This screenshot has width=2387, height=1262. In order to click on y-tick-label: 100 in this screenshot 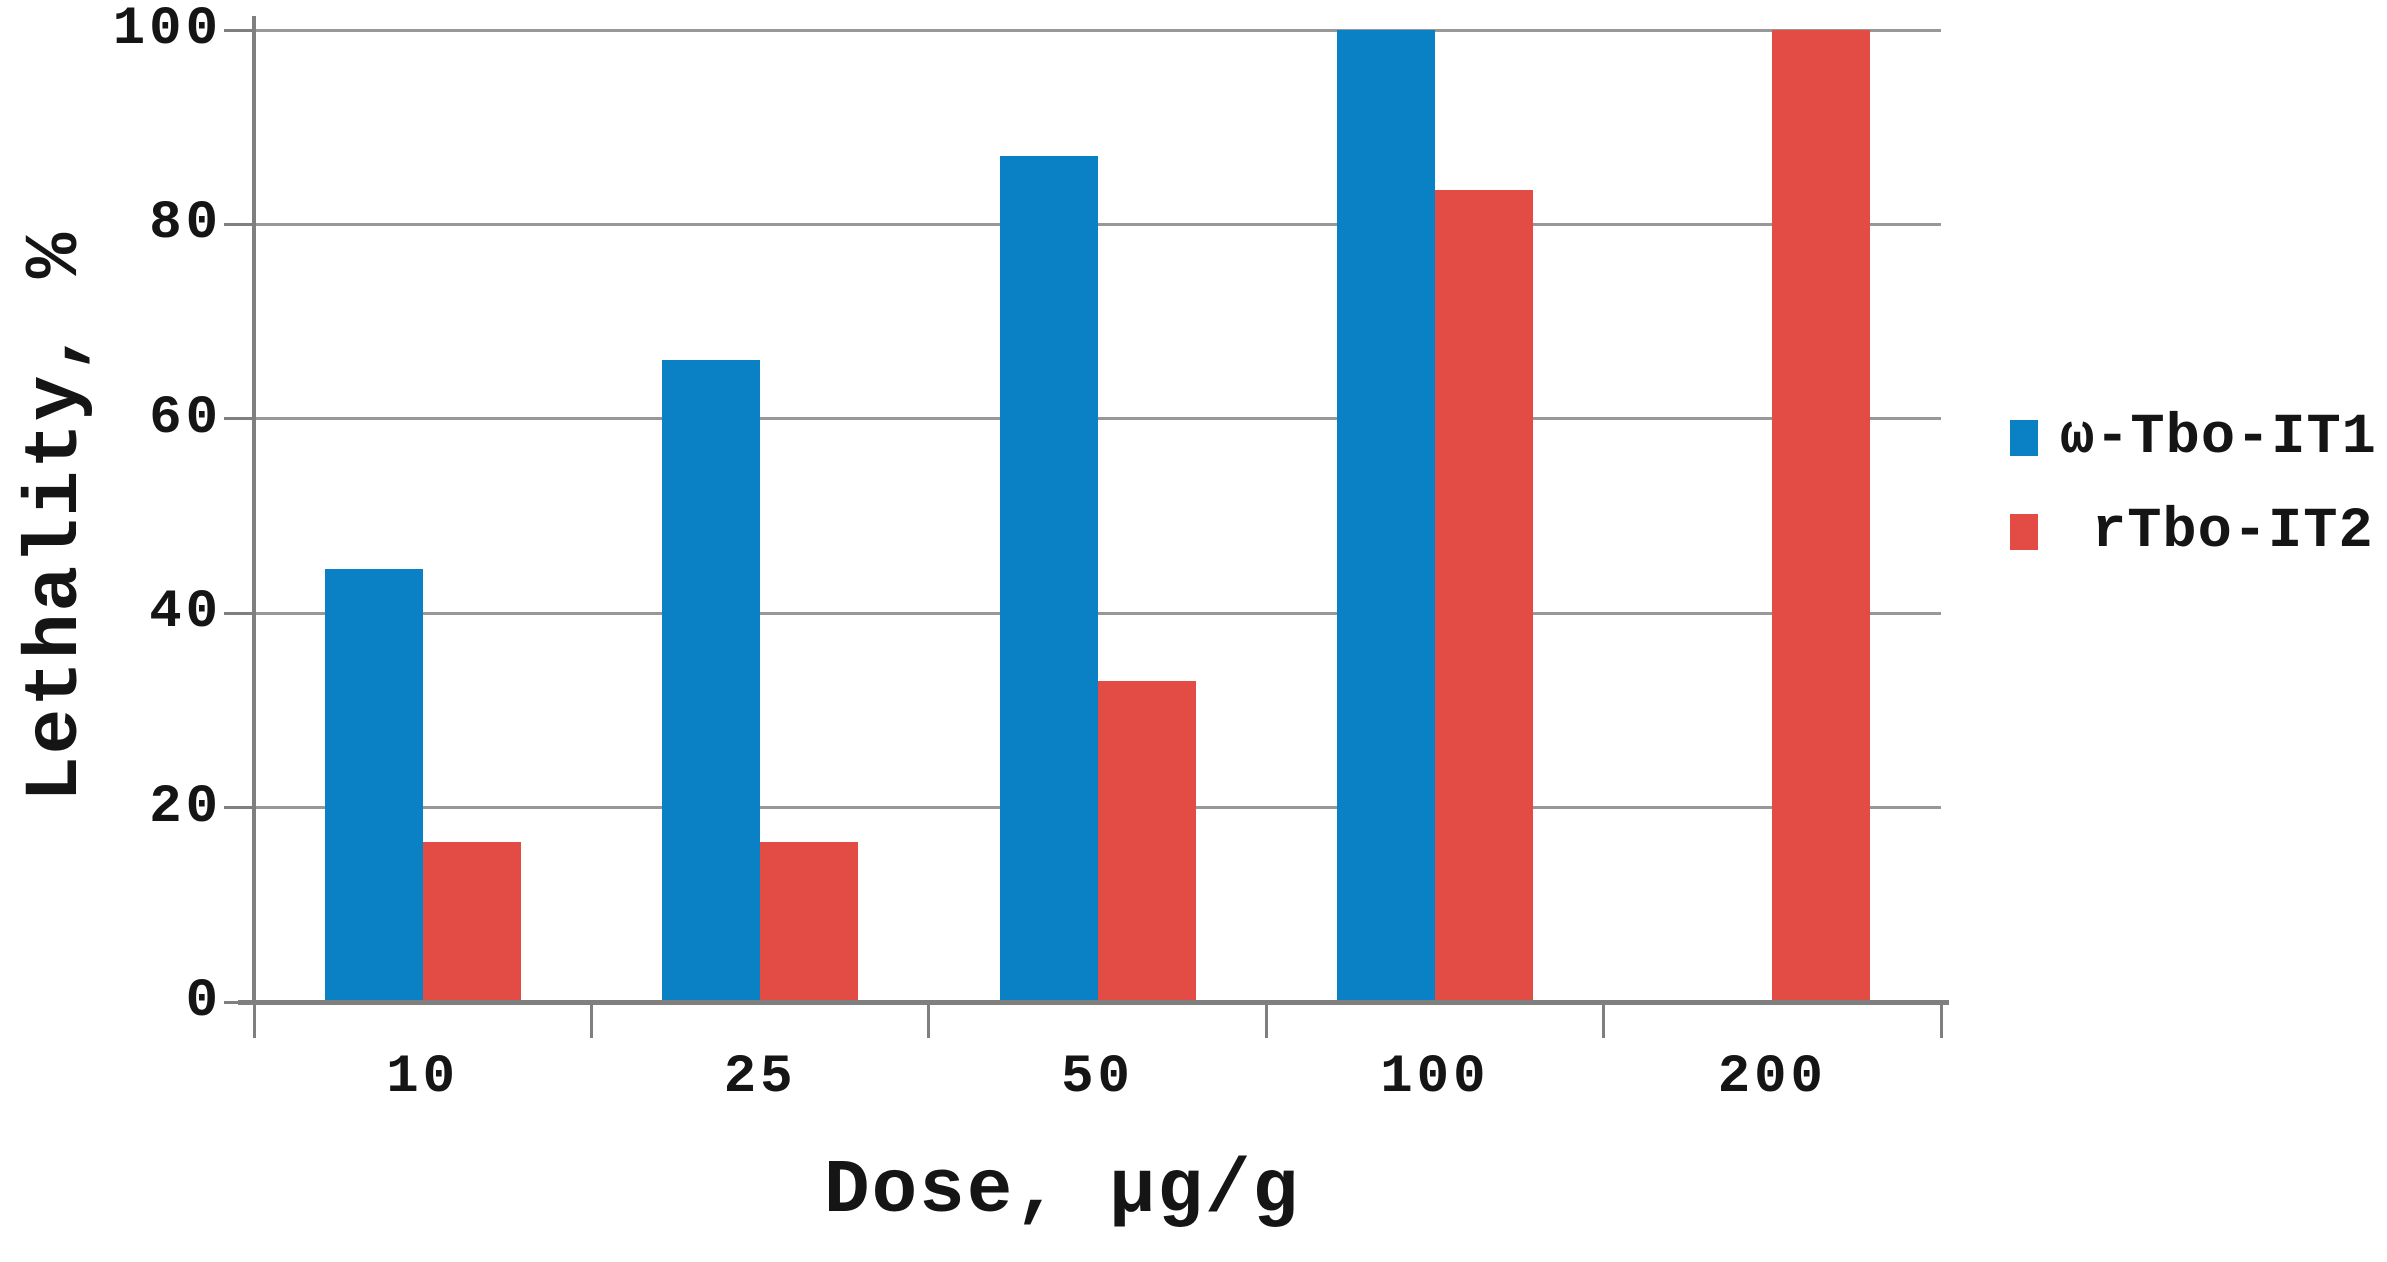, I will do `click(167, 30)`.